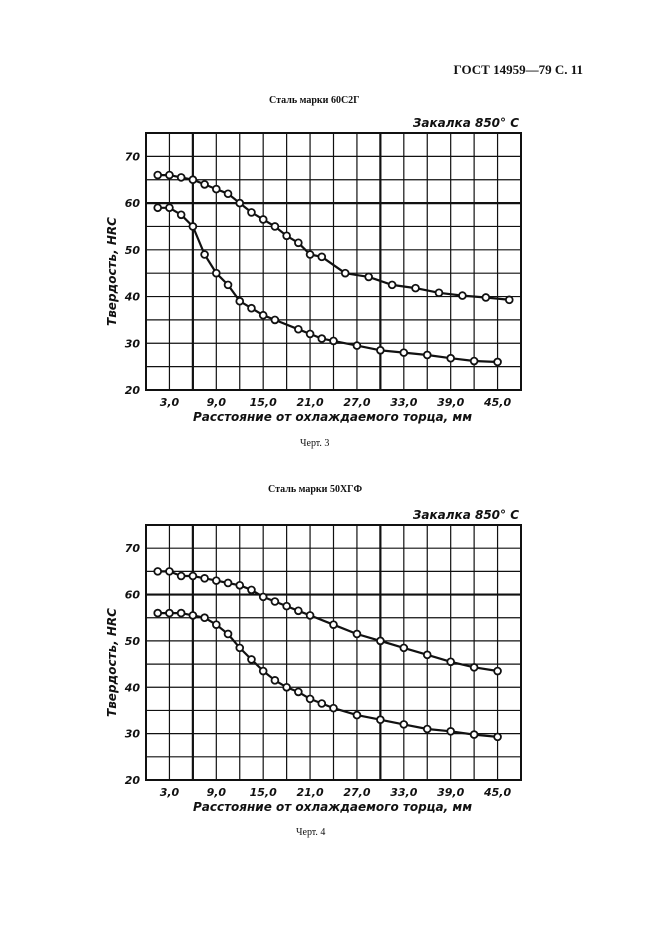 This screenshot has width=661, height=936. What do you see at coordinates (518, 69) in the screenshot?
I see `page-header: ГОСТ 14959—79 С. 11` at bounding box center [518, 69].